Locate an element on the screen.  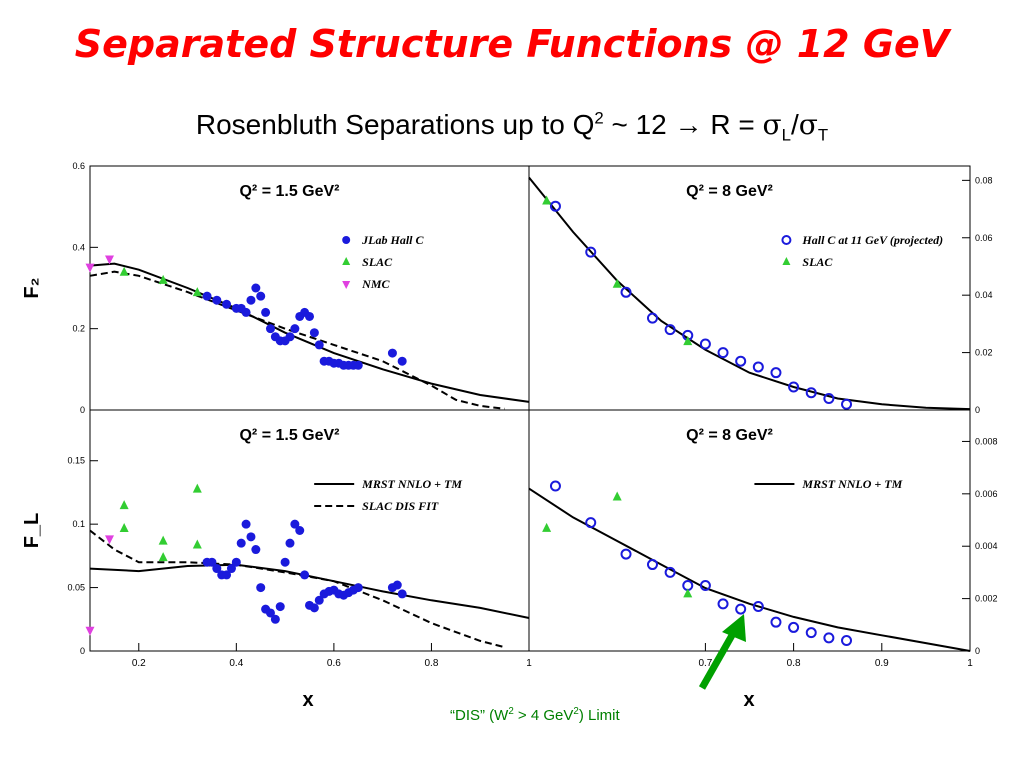
legend-label: SLAC is located at coordinates (817, 262).